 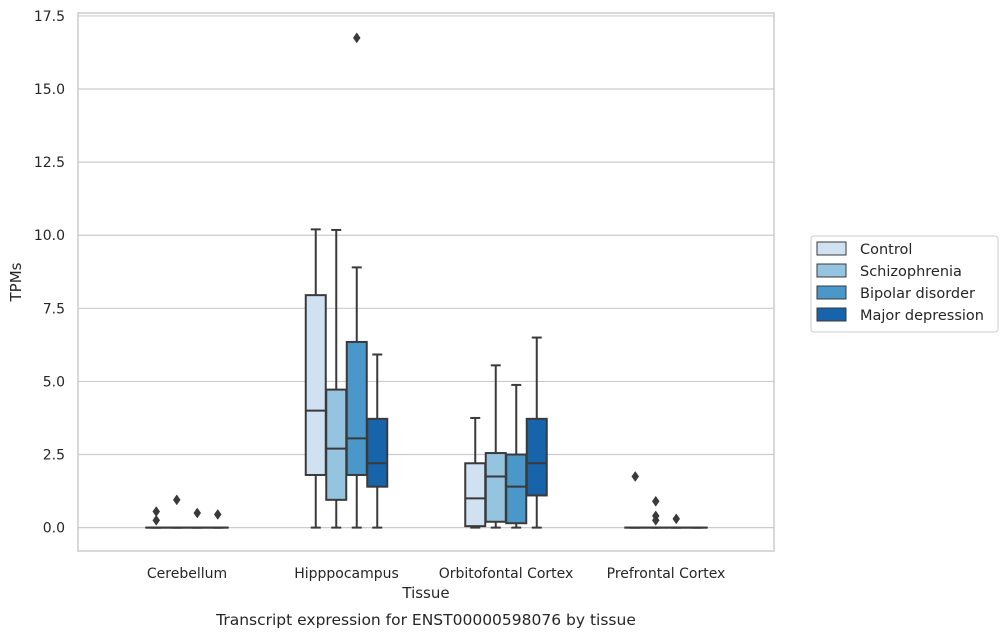 What do you see at coordinates (917, 294) in the screenshot?
I see `legend-label-2: Bipolar disorder` at bounding box center [917, 294].